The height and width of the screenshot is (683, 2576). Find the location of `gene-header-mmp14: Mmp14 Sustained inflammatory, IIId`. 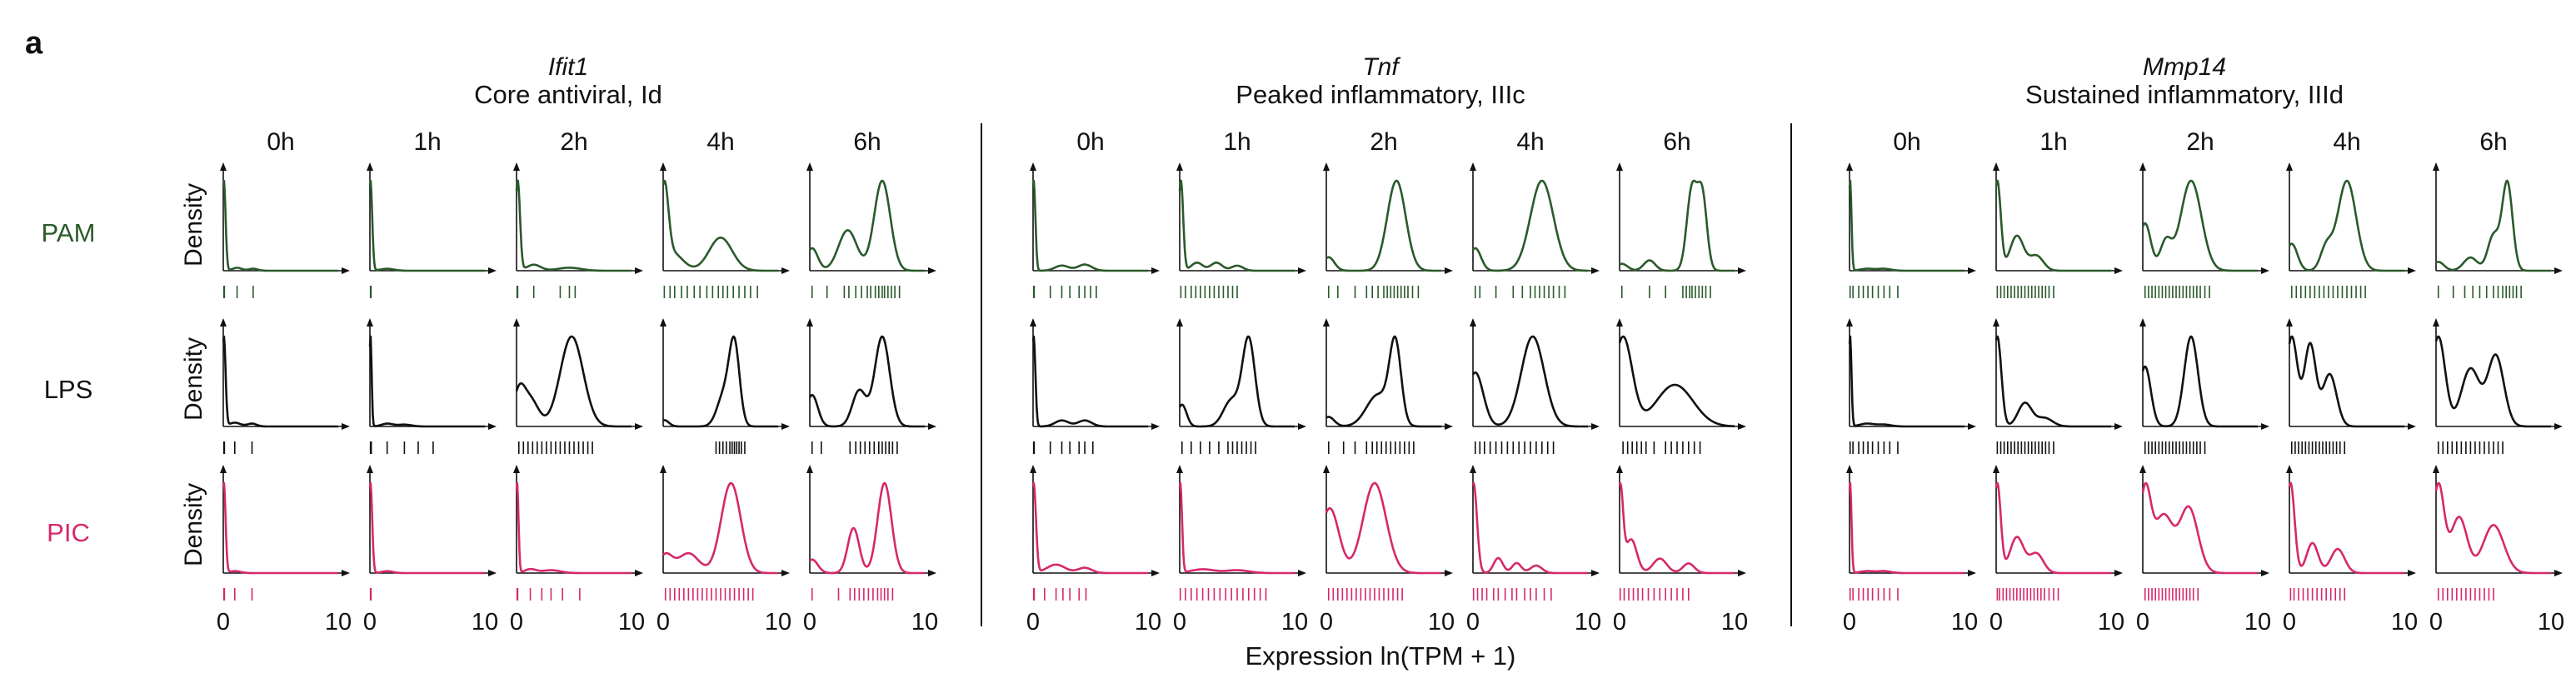

gene-header-mmp14: Mmp14 Sustained inflammatory, IIId is located at coordinates (2184, 81).